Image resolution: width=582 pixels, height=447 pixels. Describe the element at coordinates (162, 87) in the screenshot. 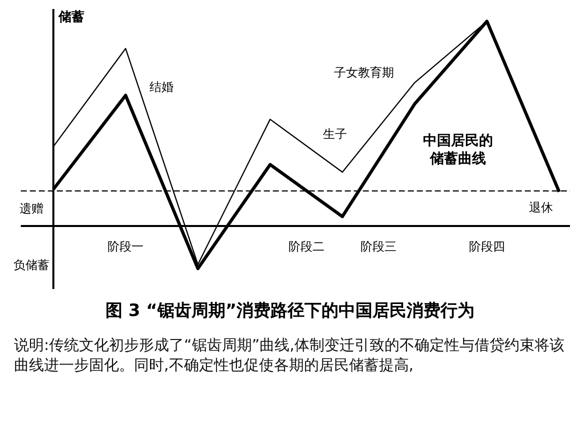

I see `annotation: 结婚` at that location.